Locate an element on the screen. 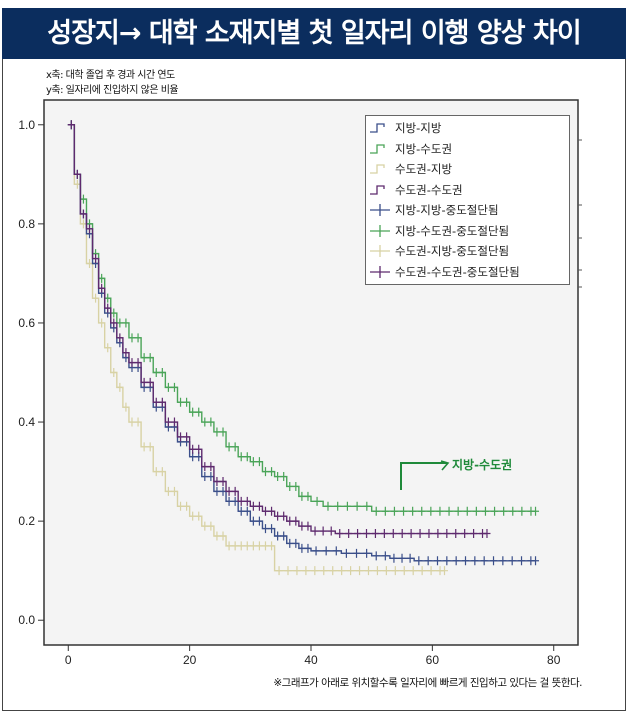  y-tick-label: 0.4 is located at coordinates (26, 422).